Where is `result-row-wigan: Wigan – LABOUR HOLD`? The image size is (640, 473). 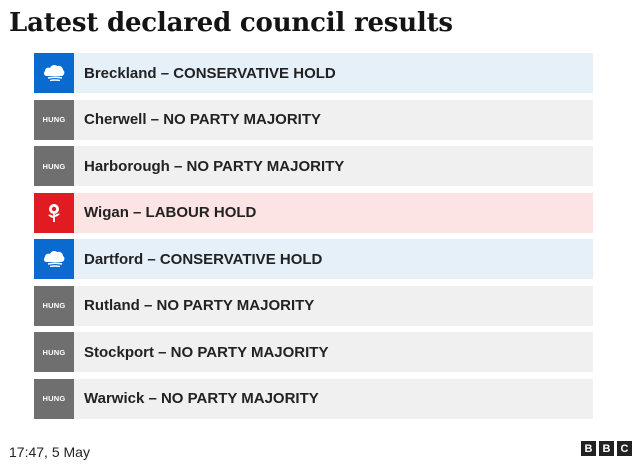
result-row-wigan: Wigan – LABOUR HOLD is located at coordinates (313, 212).